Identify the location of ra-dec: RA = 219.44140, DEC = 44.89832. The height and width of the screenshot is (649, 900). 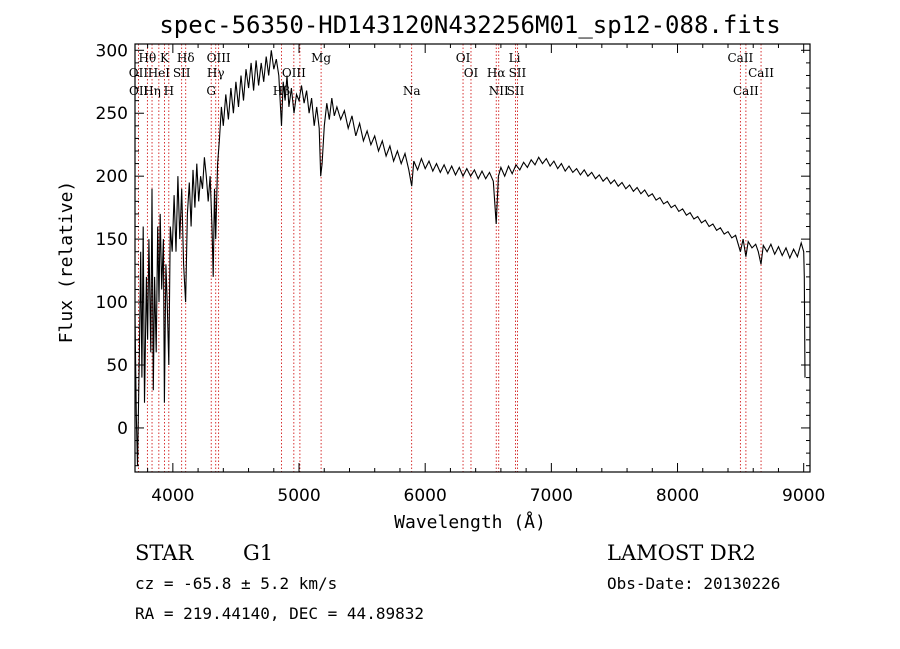
(279, 613).